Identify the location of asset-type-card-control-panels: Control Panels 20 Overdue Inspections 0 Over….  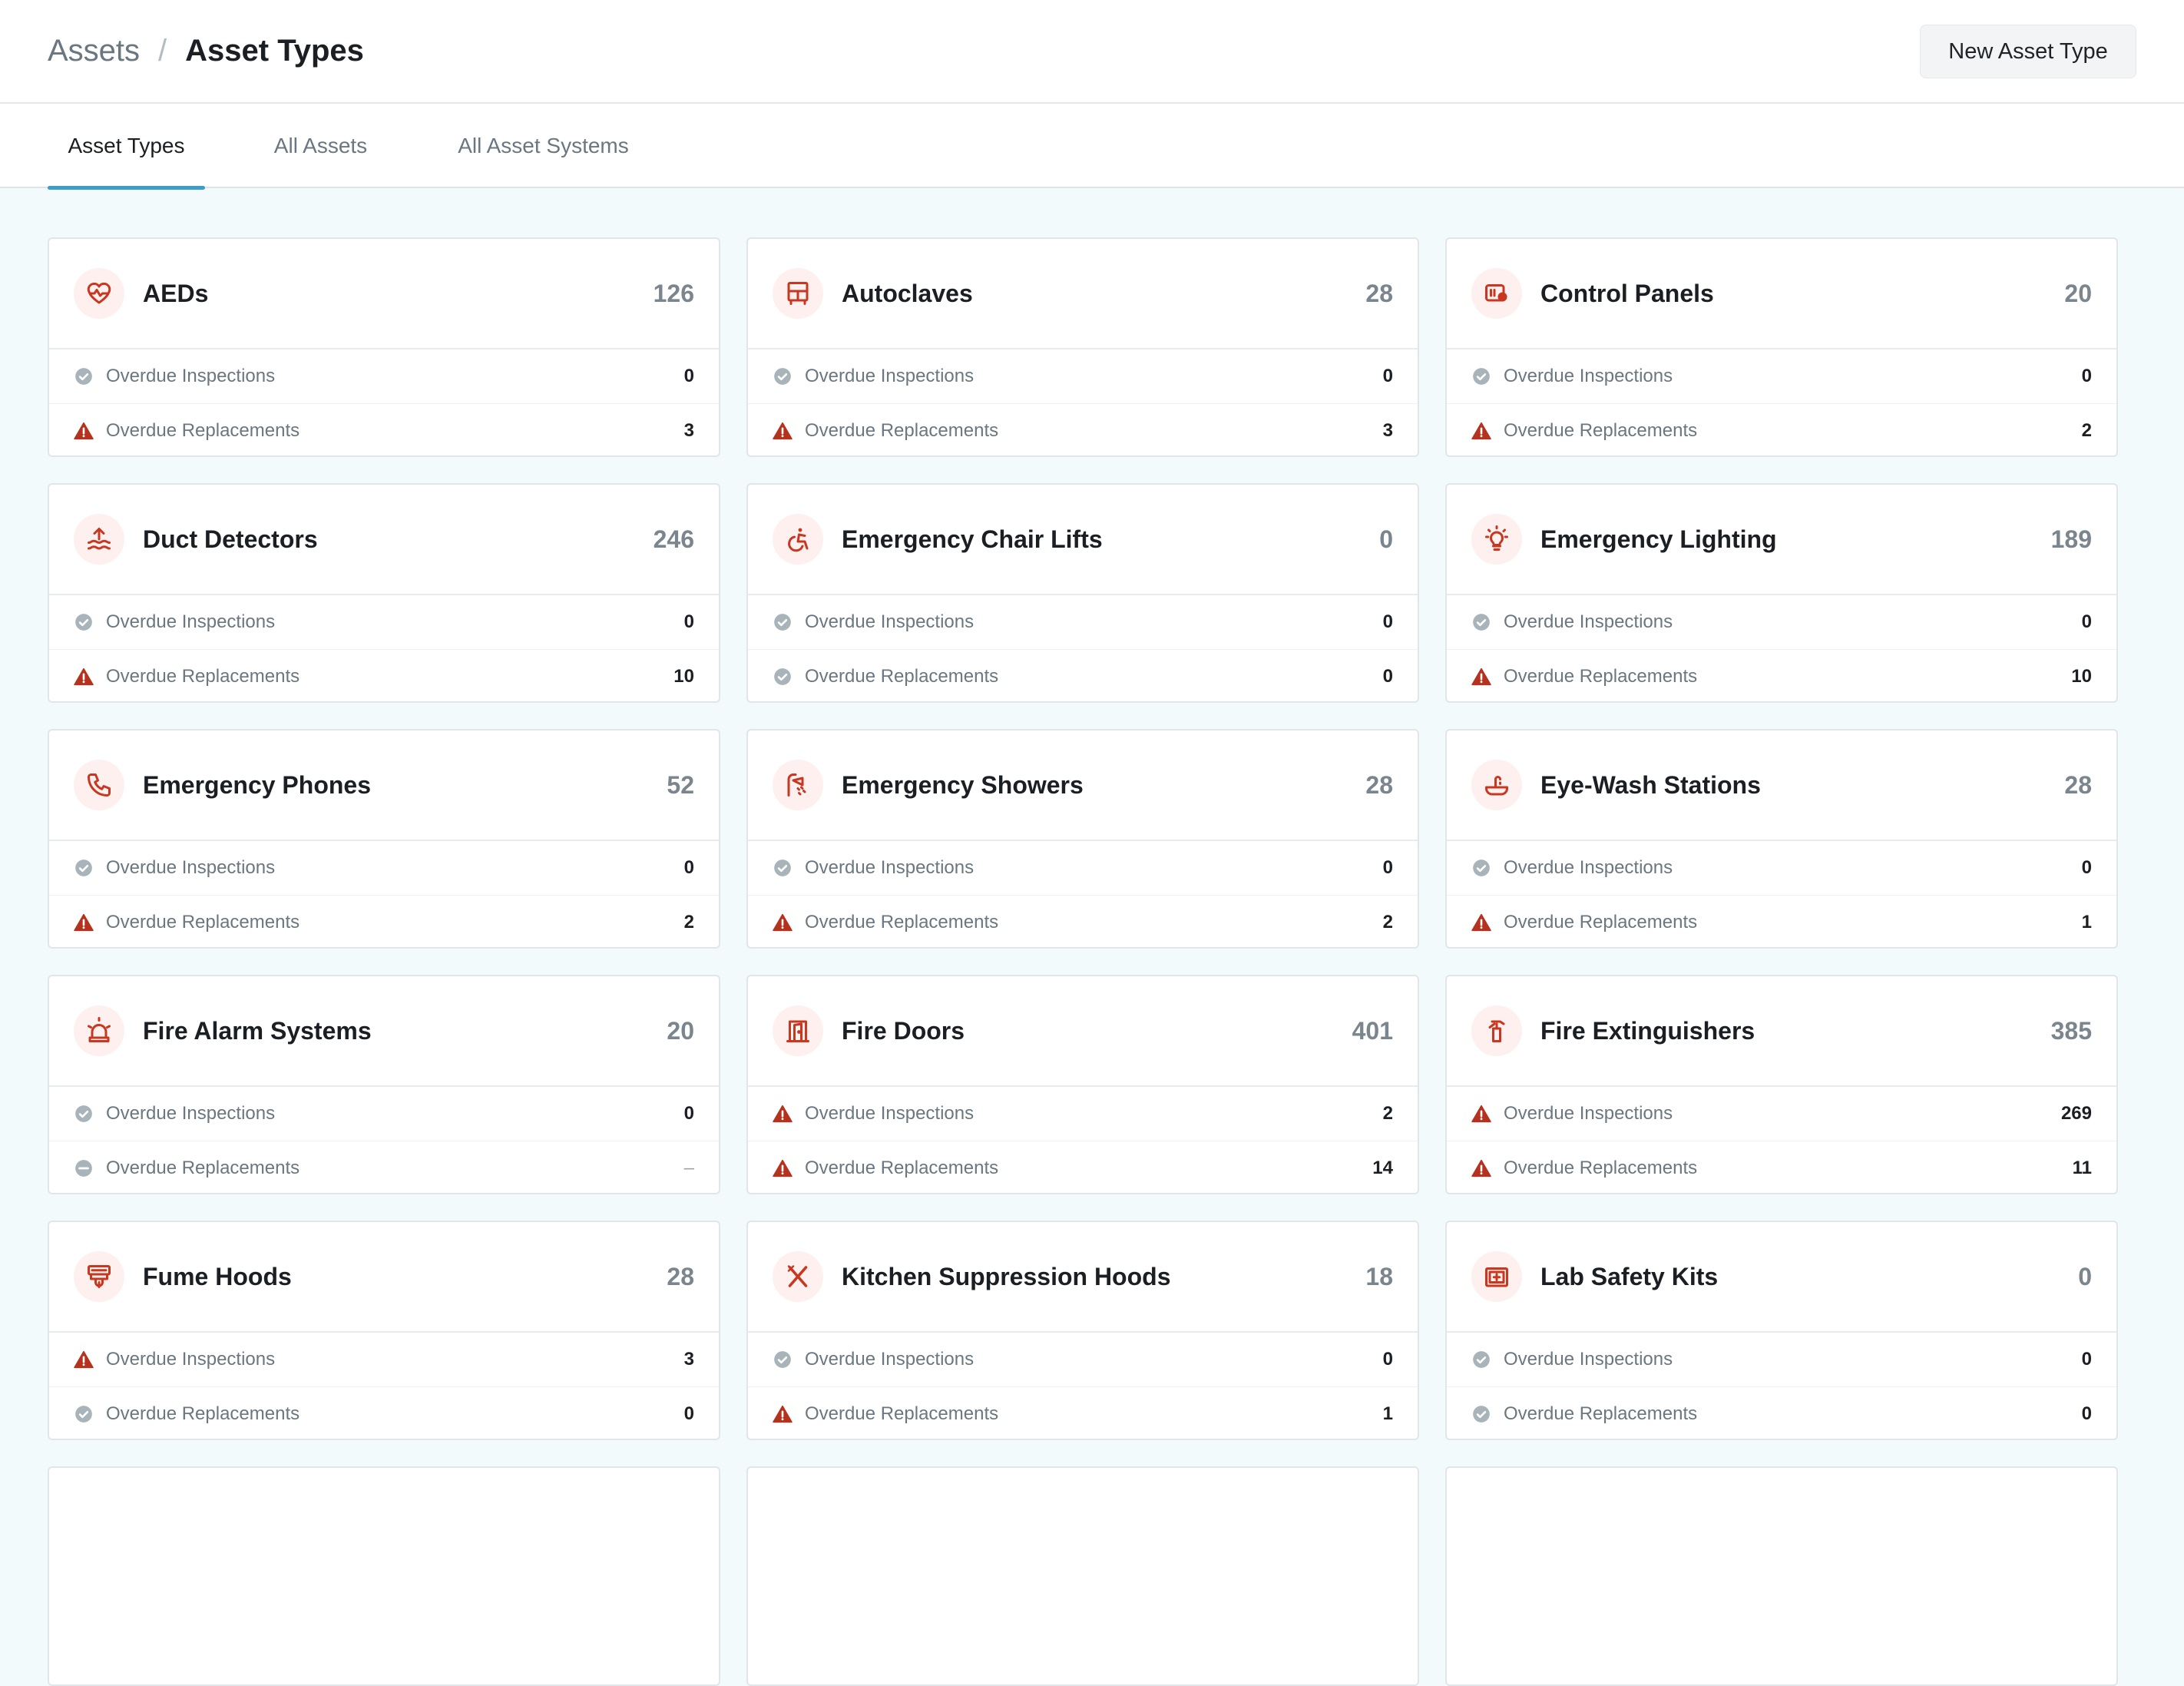
(1781, 347).